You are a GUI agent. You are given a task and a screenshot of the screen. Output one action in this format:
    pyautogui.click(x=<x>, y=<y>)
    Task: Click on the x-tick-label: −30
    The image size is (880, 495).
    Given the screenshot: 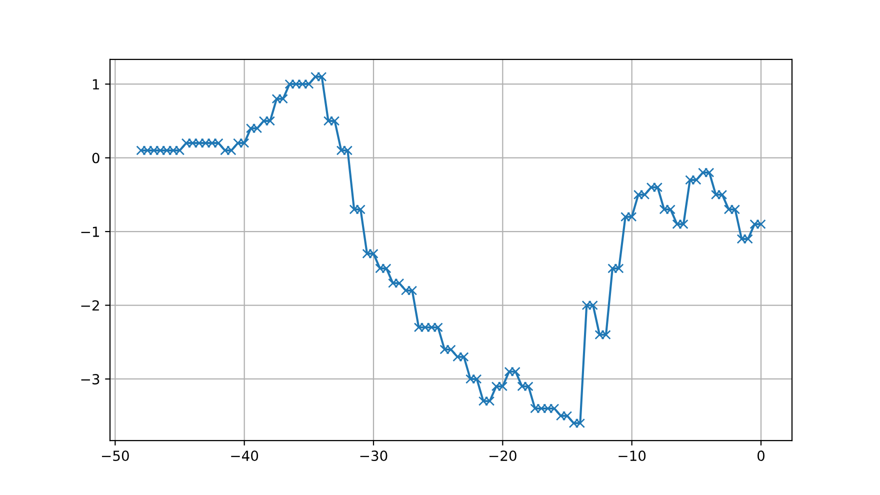 What is the action you would take?
    pyautogui.click(x=374, y=456)
    